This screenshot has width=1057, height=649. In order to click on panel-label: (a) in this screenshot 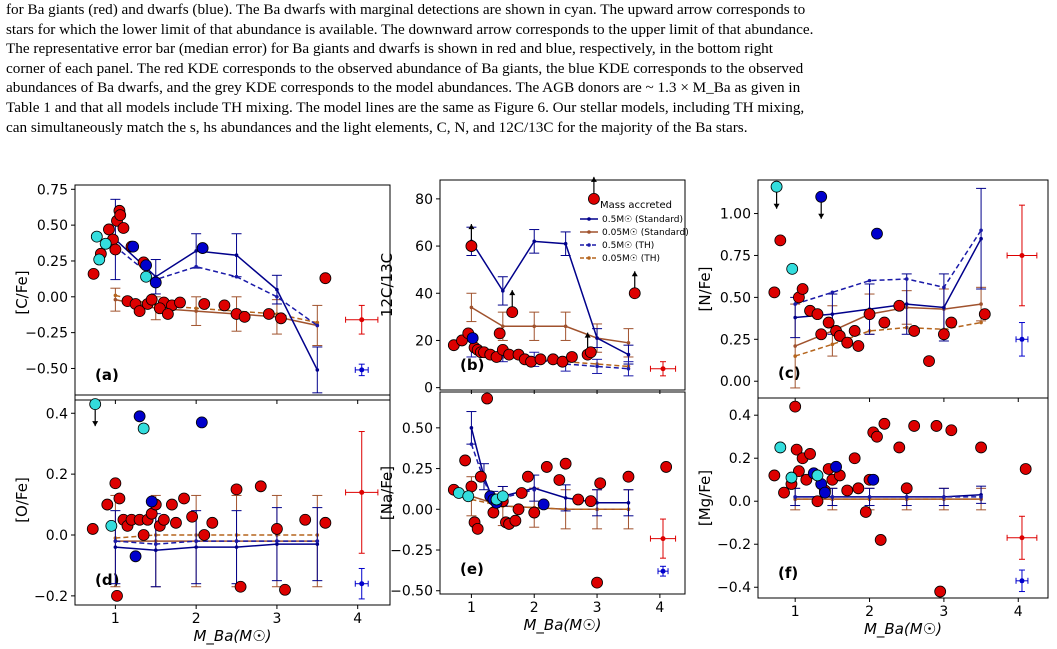, I will do `click(107, 375)`.